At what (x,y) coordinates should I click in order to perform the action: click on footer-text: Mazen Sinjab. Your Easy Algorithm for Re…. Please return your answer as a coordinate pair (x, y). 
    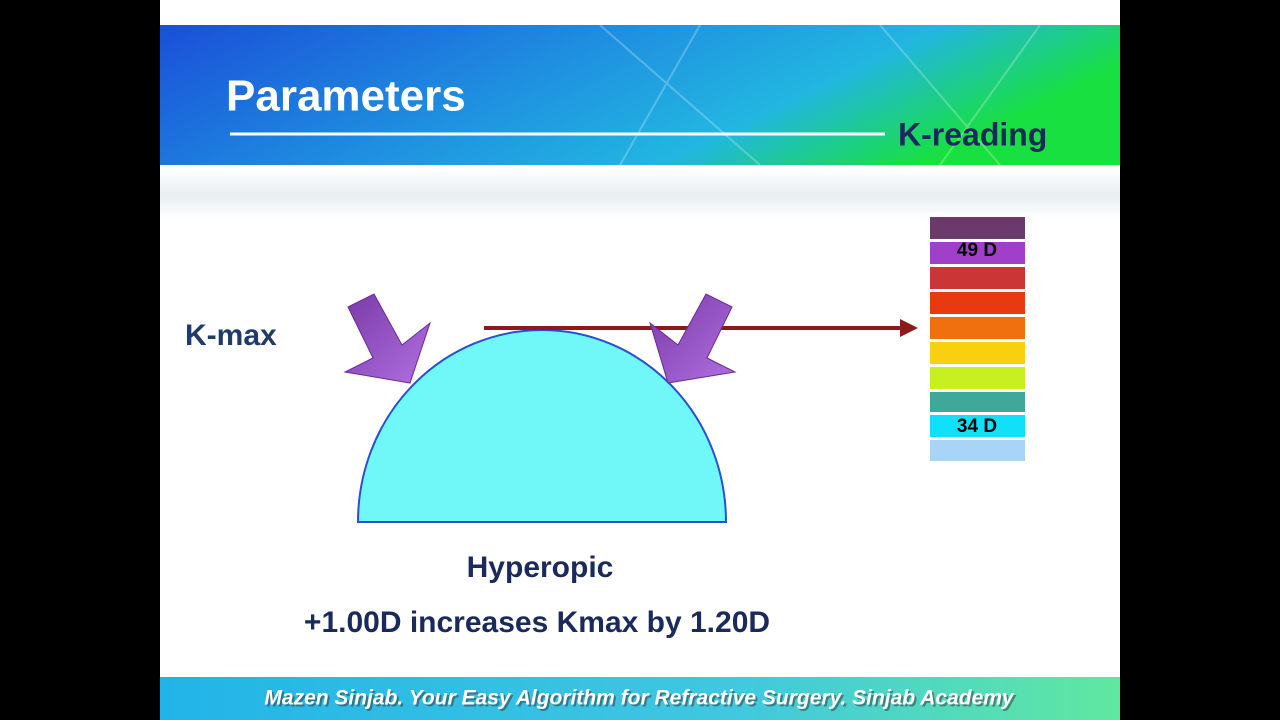
    Looking at the image, I should click on (639, 698).